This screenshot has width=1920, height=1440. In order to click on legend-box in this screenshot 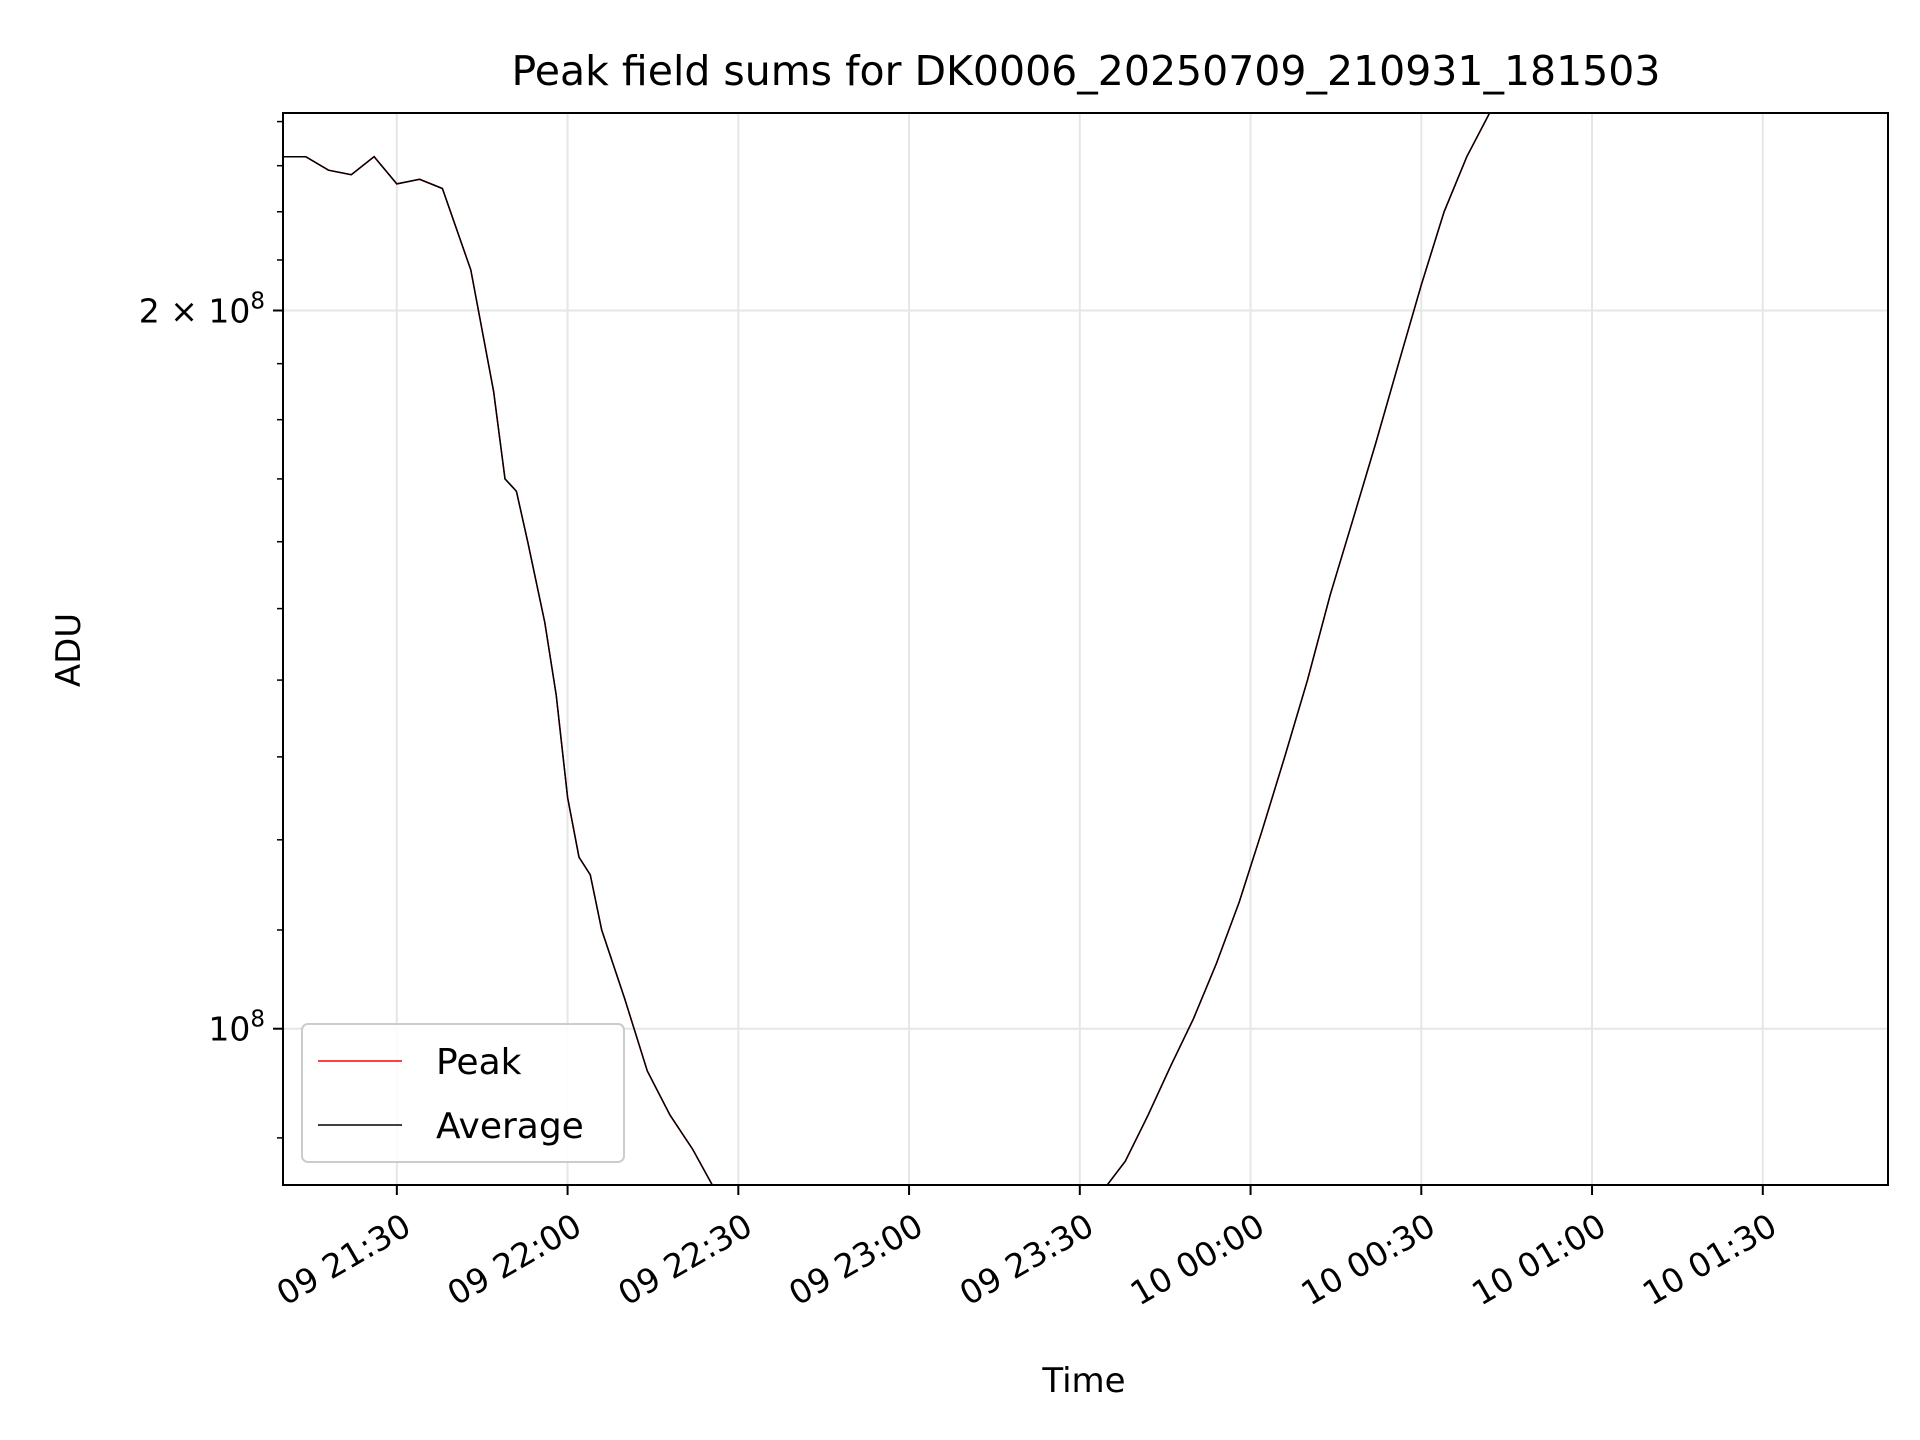, I will do `click(463, 1093)`.